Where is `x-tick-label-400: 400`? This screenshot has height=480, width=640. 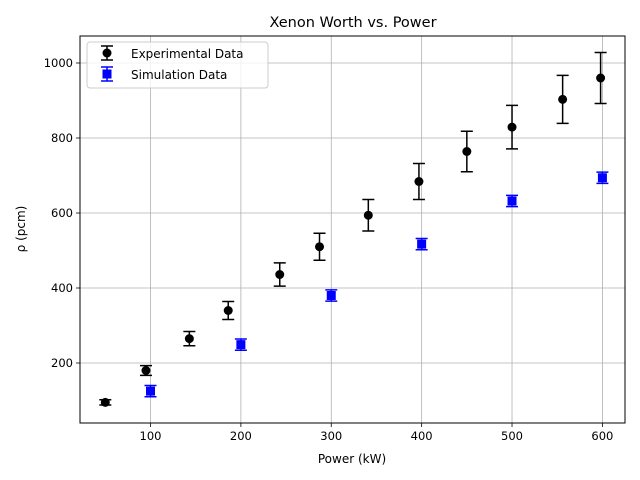 x-tick-label-400: 400 is located at coordinates (422, 436).